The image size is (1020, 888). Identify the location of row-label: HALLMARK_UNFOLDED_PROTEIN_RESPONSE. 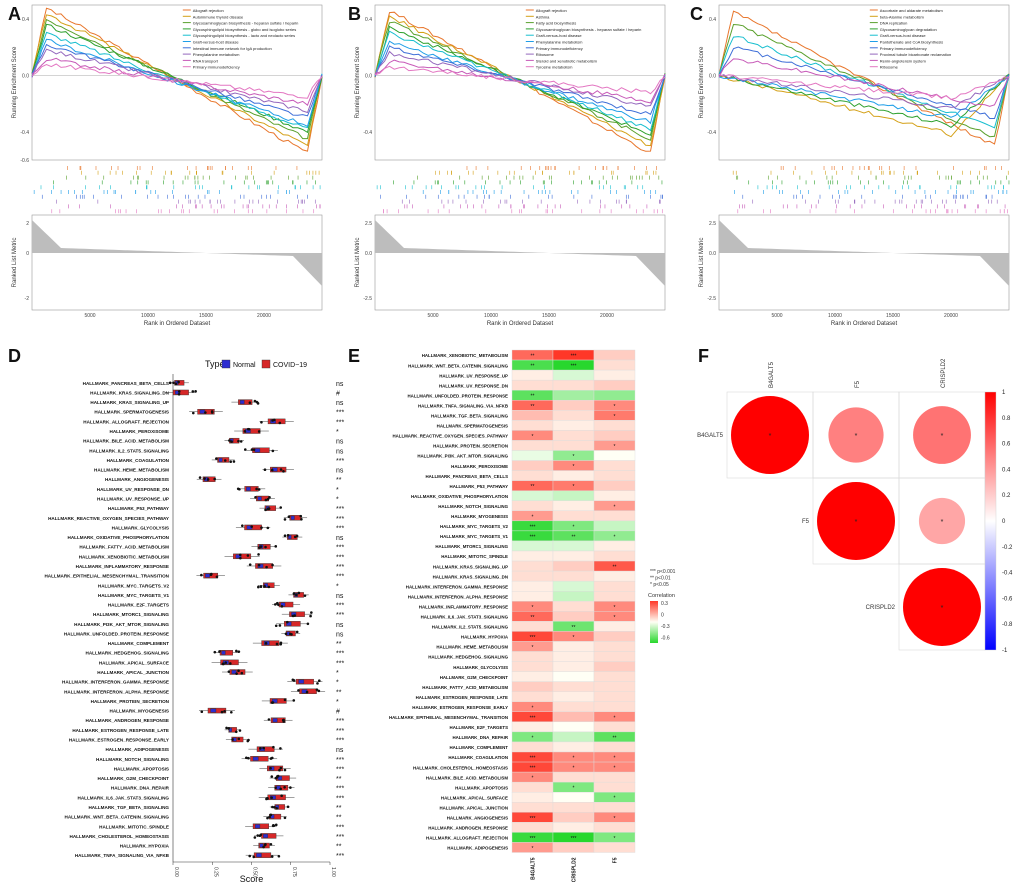
(116, 633).